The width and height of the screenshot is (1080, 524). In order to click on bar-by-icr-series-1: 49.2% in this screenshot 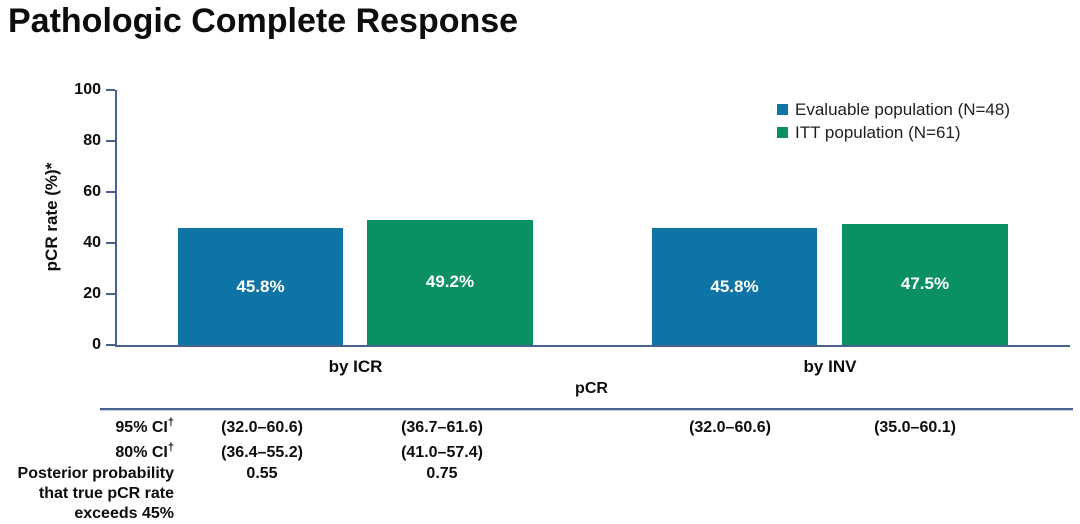, I will do `click(450, 282)`.